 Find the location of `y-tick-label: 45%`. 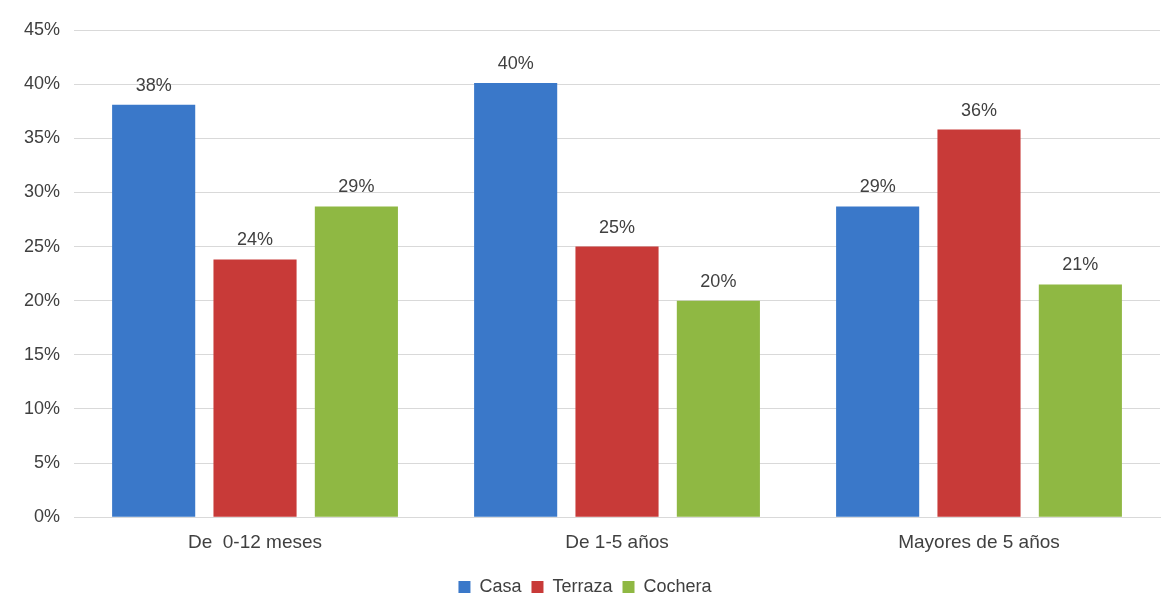

y-tick-label: 45% is located at coordinates (42, 28).